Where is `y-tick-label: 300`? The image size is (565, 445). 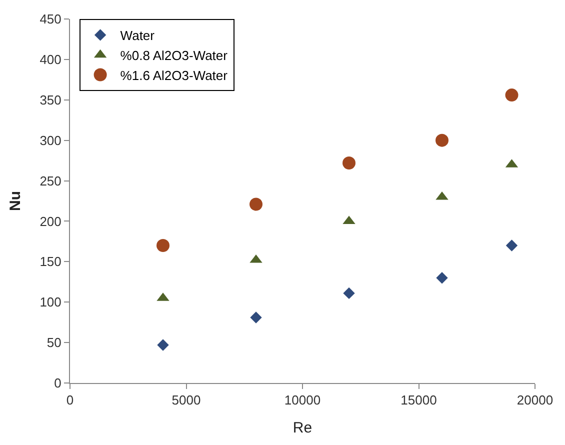 y-tick-label: 300 is located at coordinates (51, 140).